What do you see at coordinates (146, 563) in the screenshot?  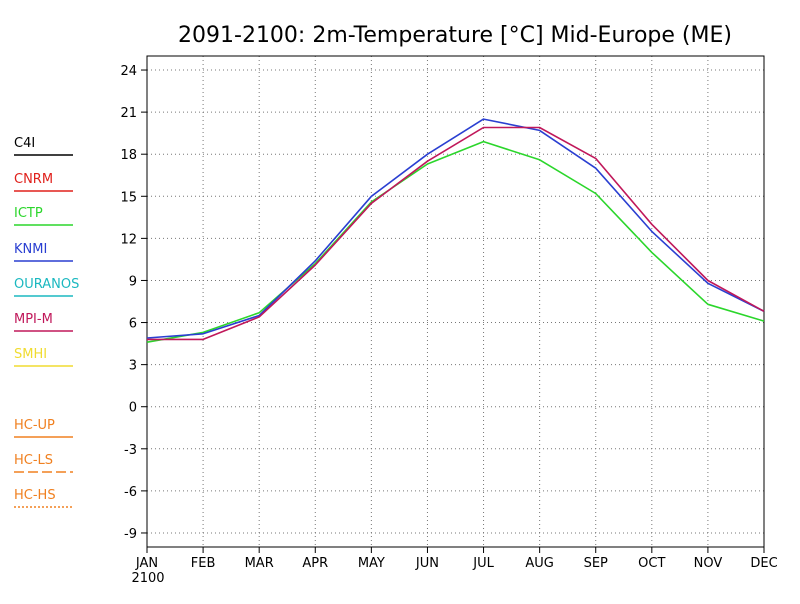 I see `x-tick-label: JAN` at bounding box center [146, 563].